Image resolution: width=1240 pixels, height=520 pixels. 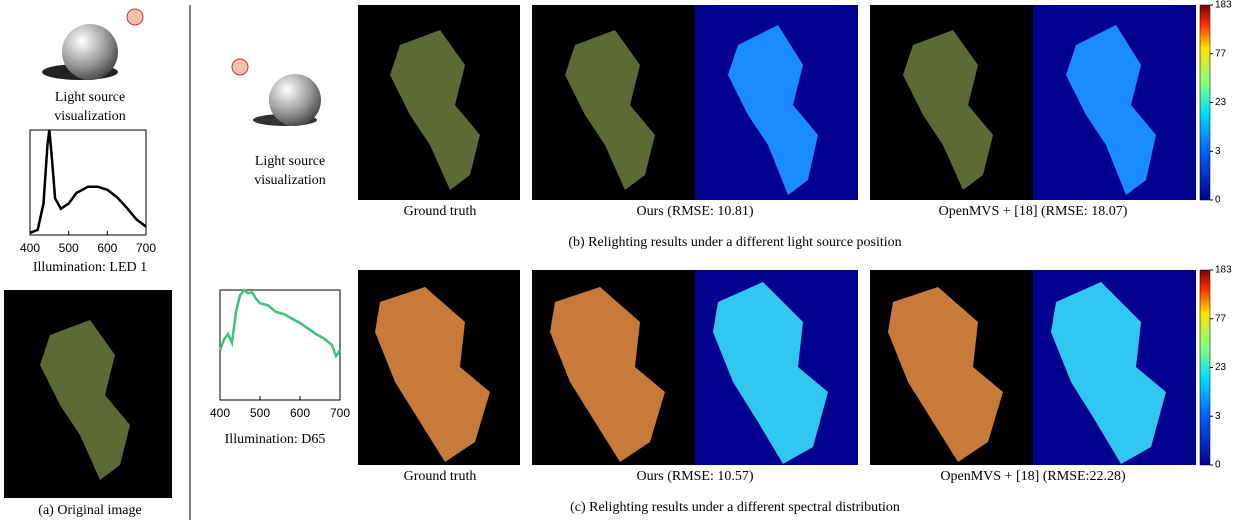 I want to click on caption: OpenMVS + [18] (RMSE: 18.07), so click(x=1033, y=211).